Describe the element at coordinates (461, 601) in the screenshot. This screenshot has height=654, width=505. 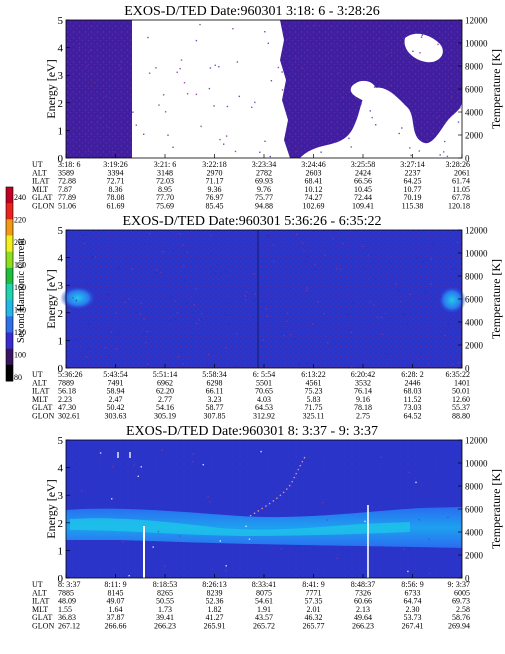
I see `table-cell: 69.73` at that location.